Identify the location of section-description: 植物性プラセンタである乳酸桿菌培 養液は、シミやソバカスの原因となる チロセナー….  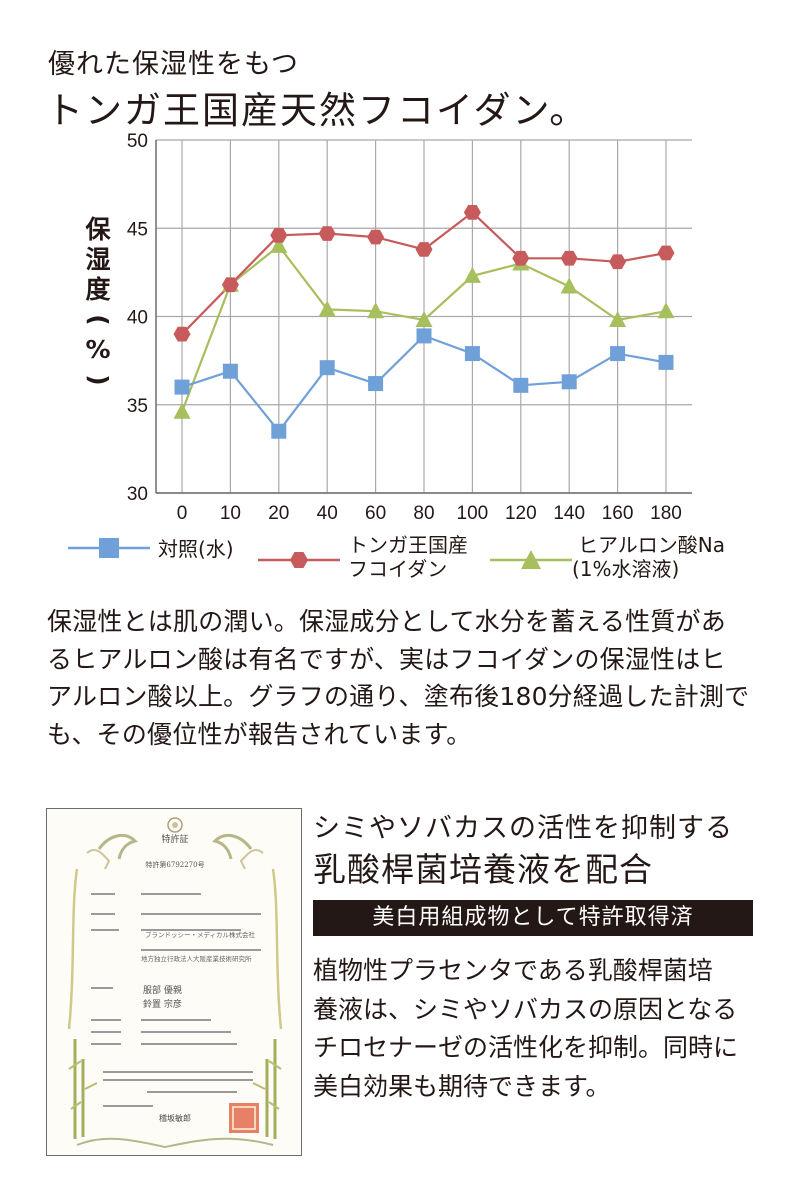
(543, 1029).